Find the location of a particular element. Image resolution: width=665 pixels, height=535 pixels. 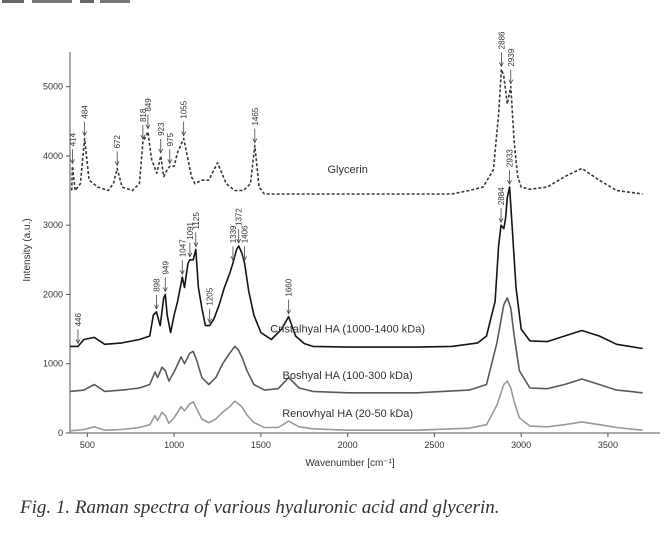

peak-label: 672 is located at coordinates (117, 141).